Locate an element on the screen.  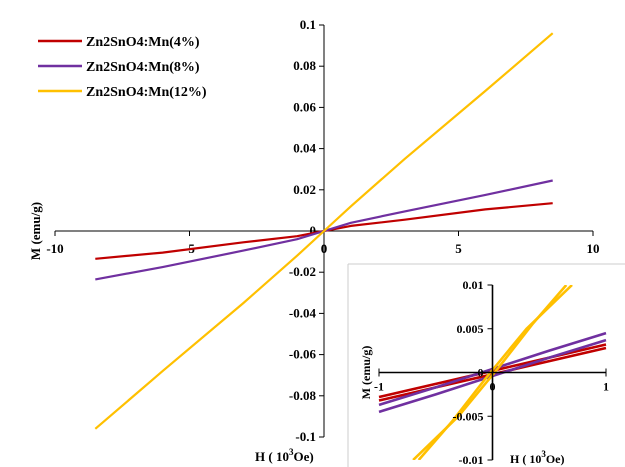
y-tick-label: 0 is located at coordinates (313, 230).